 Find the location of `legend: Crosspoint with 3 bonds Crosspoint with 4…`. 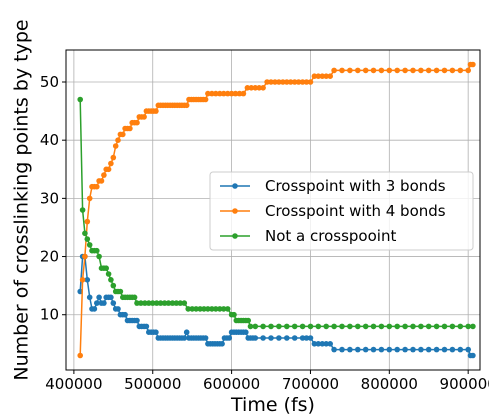

legend: Crosspoint with 3 bonds Crosspoint with 4… is located at coordinates (341, 211).